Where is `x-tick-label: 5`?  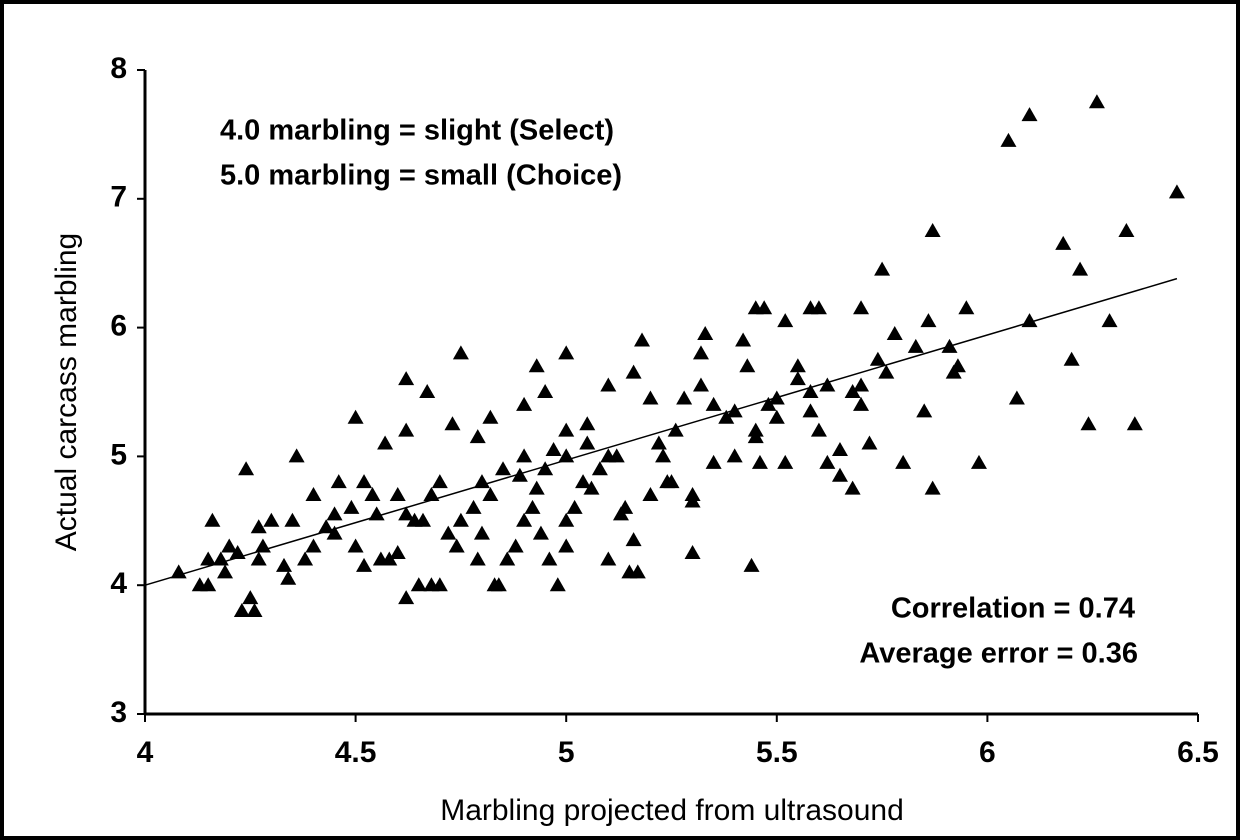 x-tick-label: 5 is located at coordinates (566, 752).